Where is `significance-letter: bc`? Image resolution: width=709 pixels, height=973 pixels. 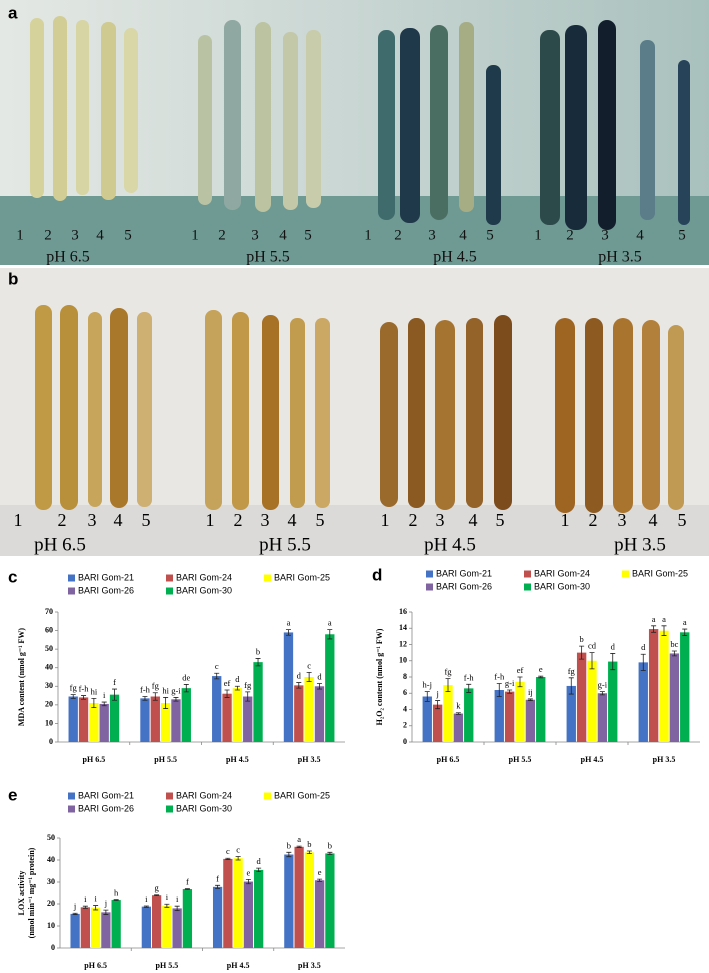
significance-letter: bc is located at coordinates (674, 644).